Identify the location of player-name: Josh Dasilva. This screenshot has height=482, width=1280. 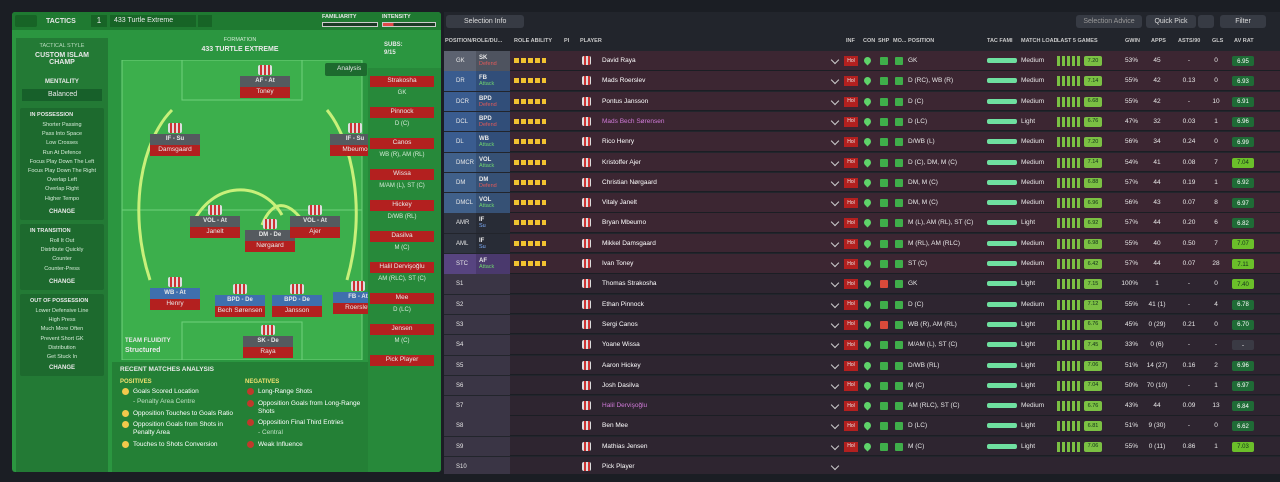
(620, 385).